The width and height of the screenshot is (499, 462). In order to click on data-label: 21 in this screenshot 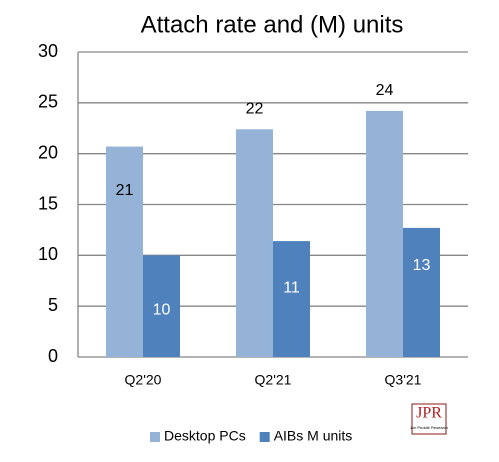, I will do `click(125, 190)`.